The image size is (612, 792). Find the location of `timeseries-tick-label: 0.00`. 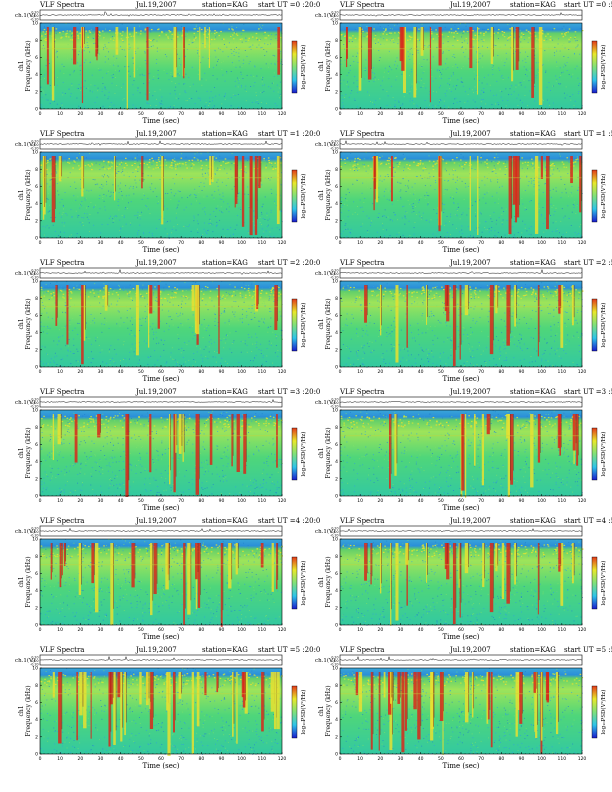

timeseries-tick-label: 0.00 is located at coordinates (334, 145).